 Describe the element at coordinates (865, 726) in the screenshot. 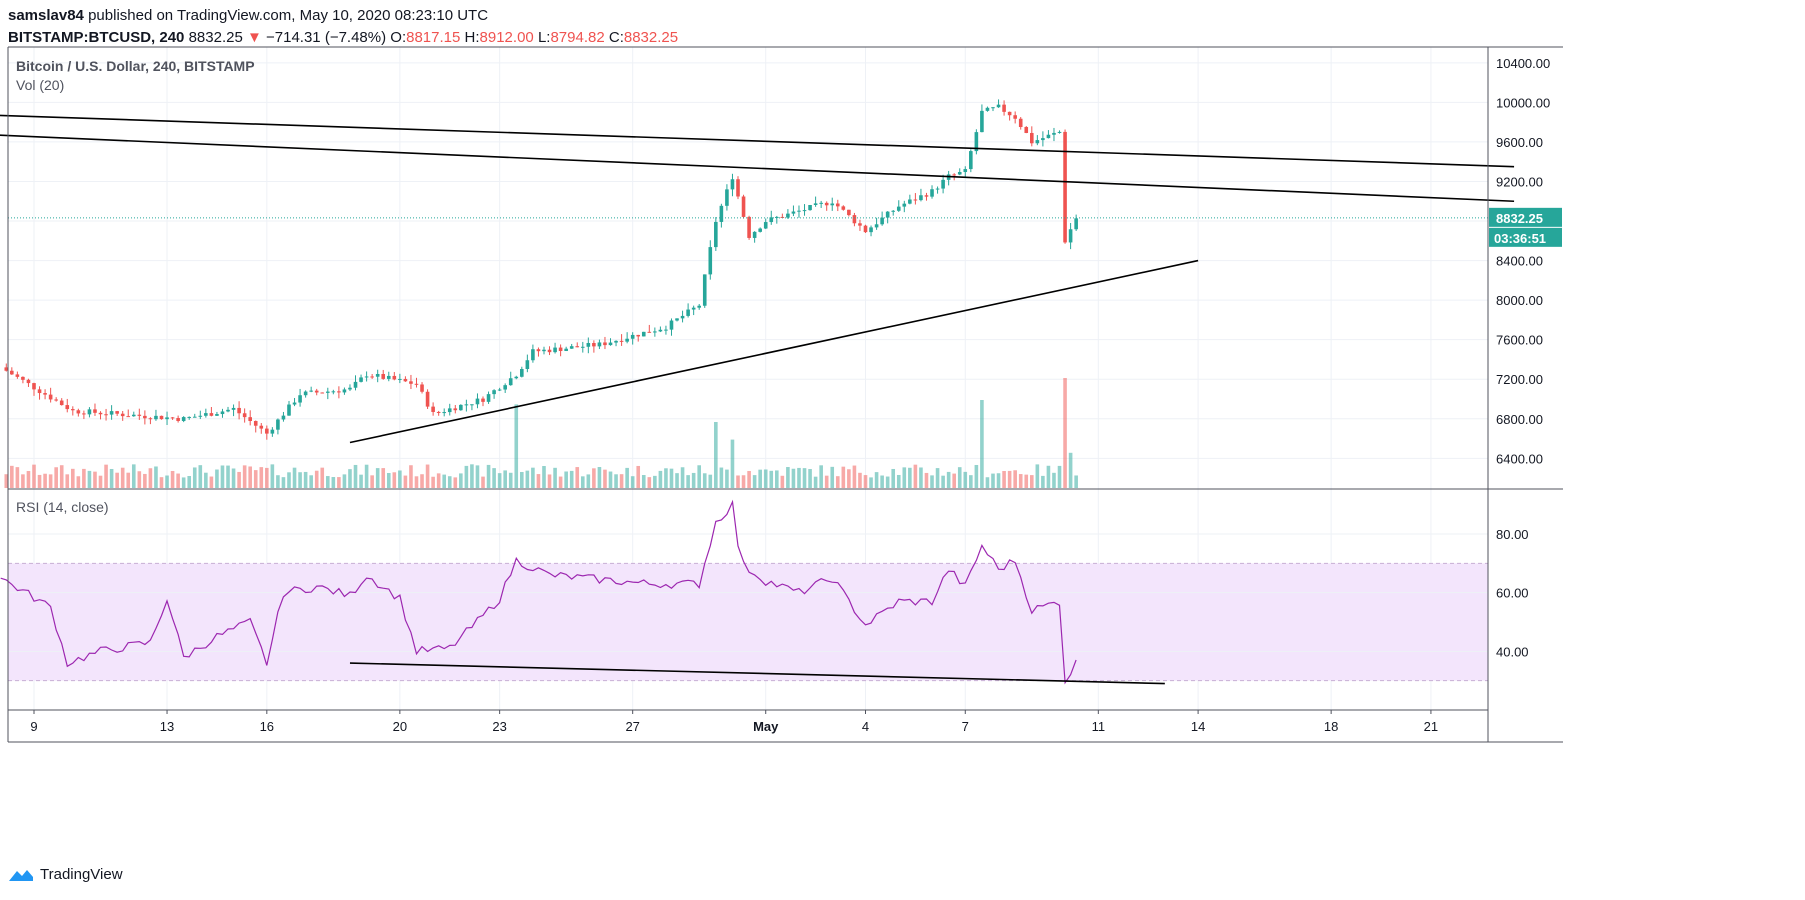

I see `time-tick-label: 4` at that location.